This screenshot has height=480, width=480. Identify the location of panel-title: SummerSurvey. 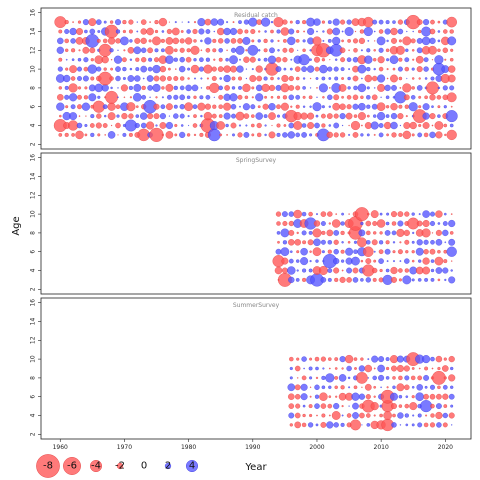
(256, 305).